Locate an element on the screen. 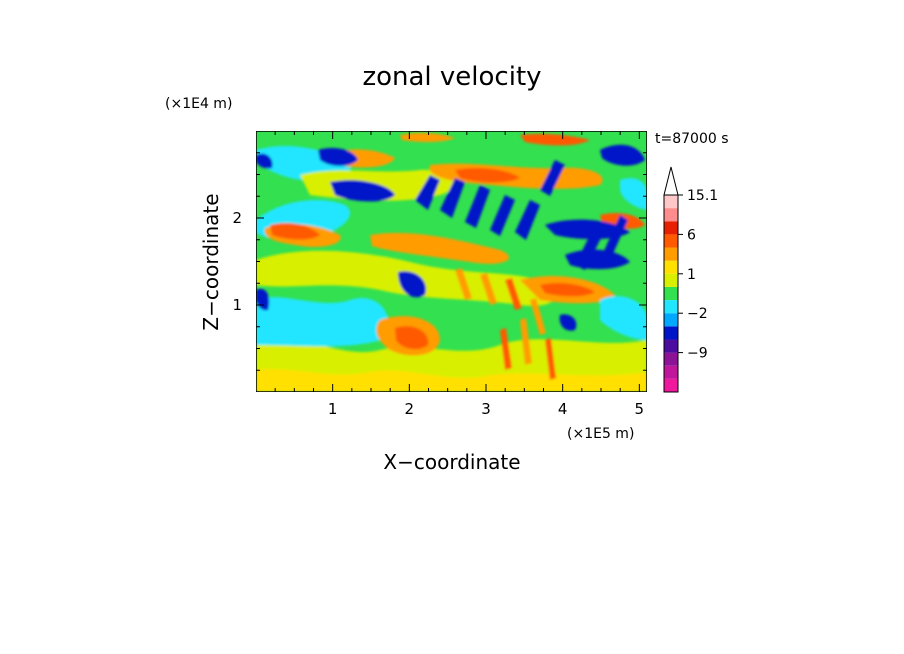 The image size is (904, 654). x-tick-label: 2 is located at coordinates (410, 409).